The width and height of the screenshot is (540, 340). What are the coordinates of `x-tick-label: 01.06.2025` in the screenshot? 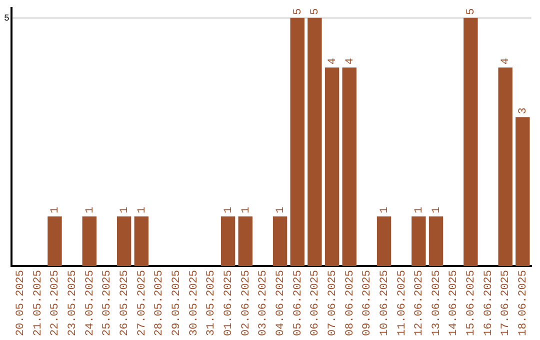 It's located at (228, 303).